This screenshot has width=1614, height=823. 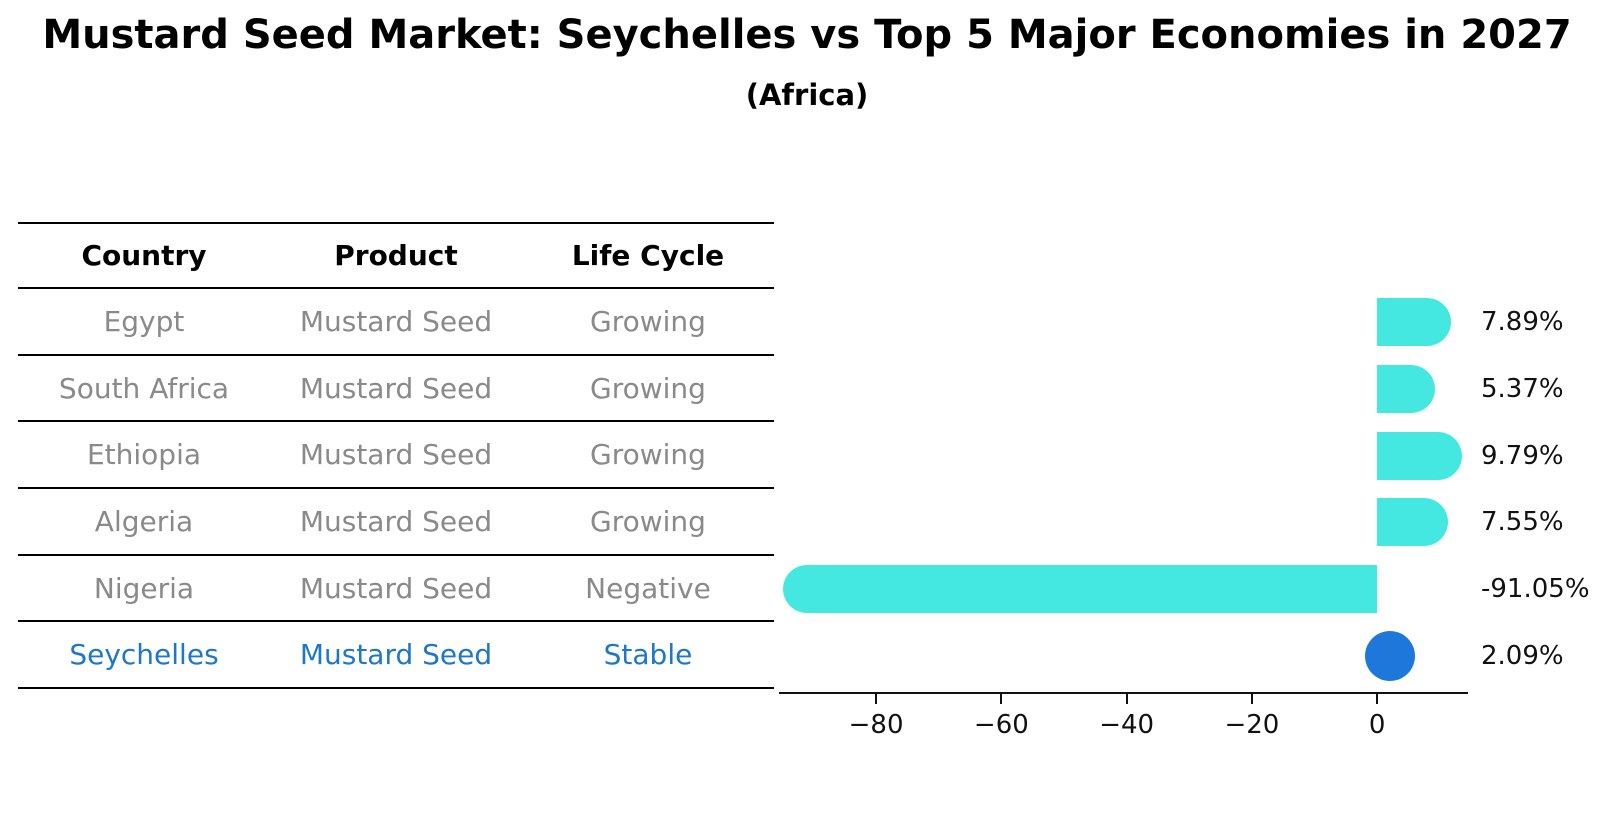 What do you see at coordinates (1406, 389) in the screenshot?
I see `bar-south-africa` at bounding box center [1406, 389].